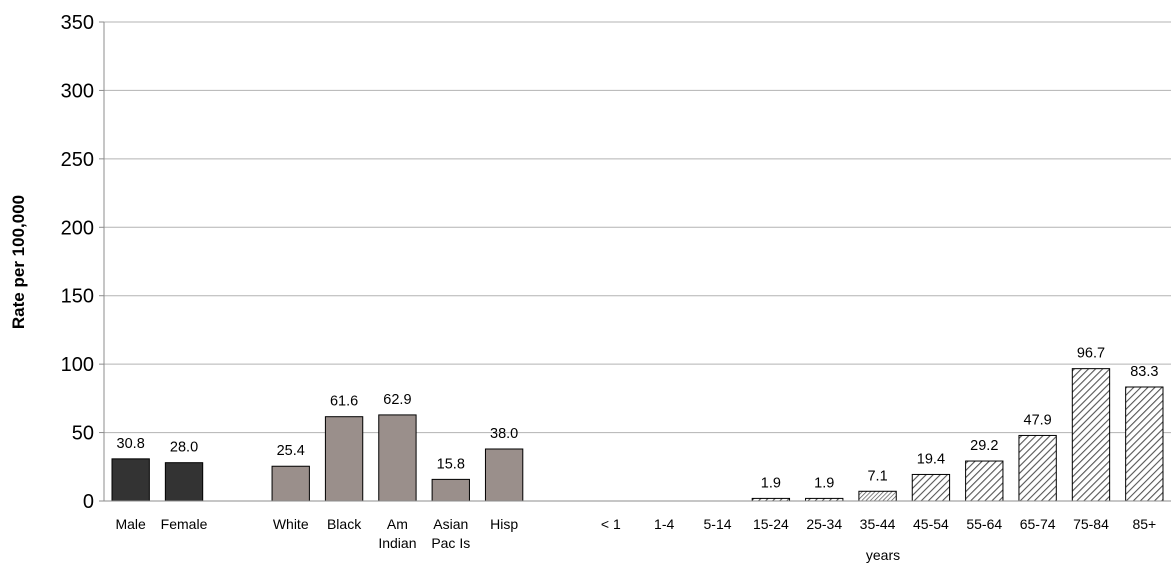 The image size is (1171, 565). Describe the element at coordinates (450, 490) in the screenshot. I see `bar-asian-pac-is` at that location.